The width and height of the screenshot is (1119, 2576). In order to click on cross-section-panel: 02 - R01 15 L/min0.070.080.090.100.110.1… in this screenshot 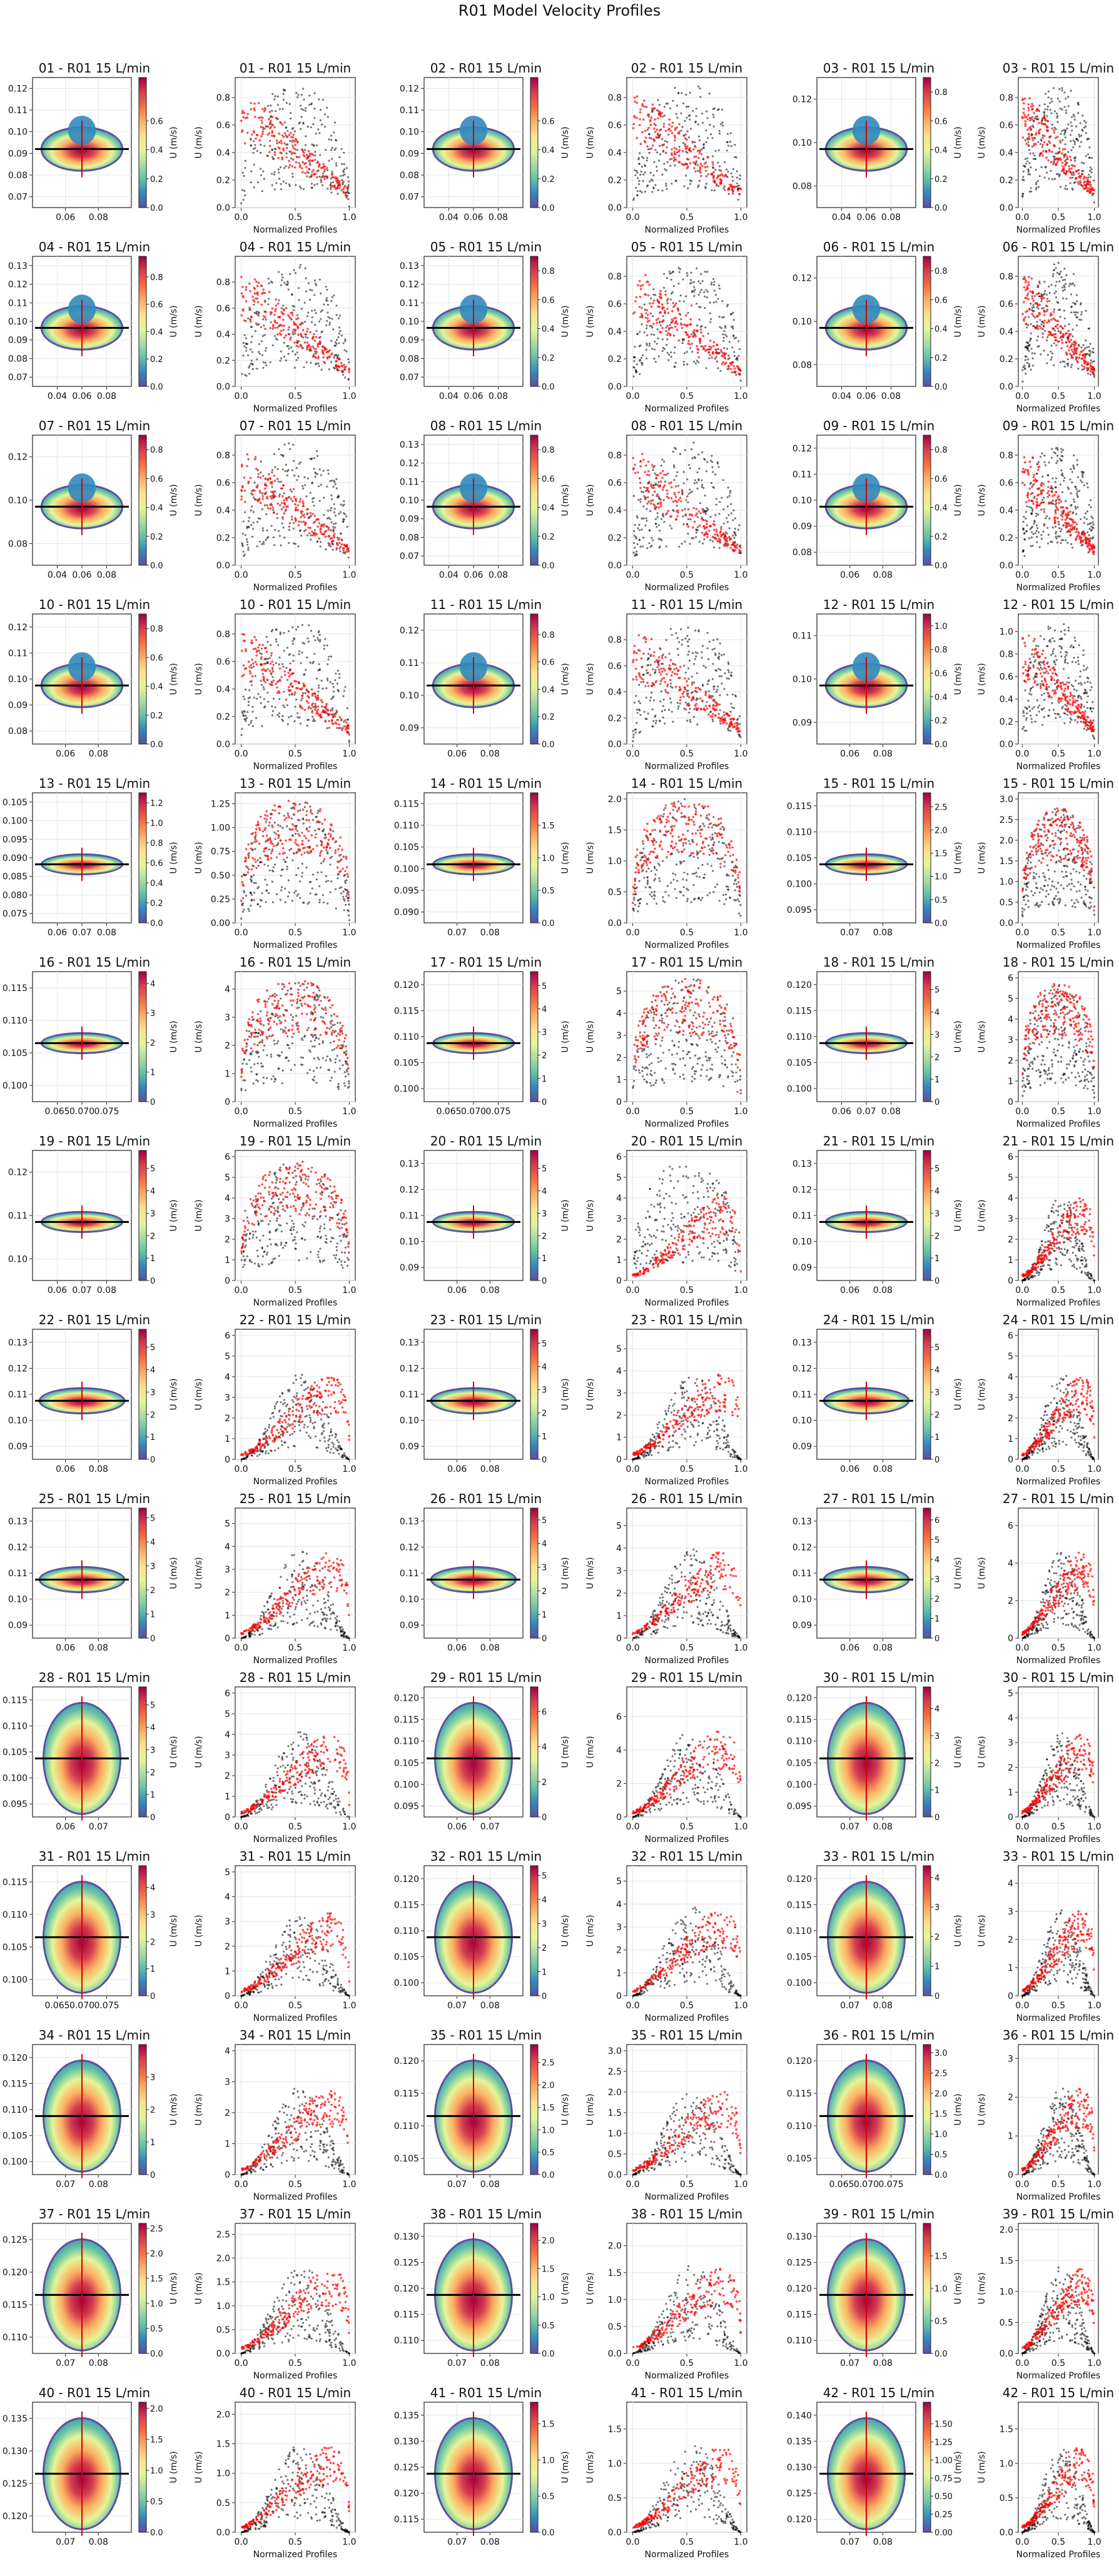, I will do `click(485, 142)`.